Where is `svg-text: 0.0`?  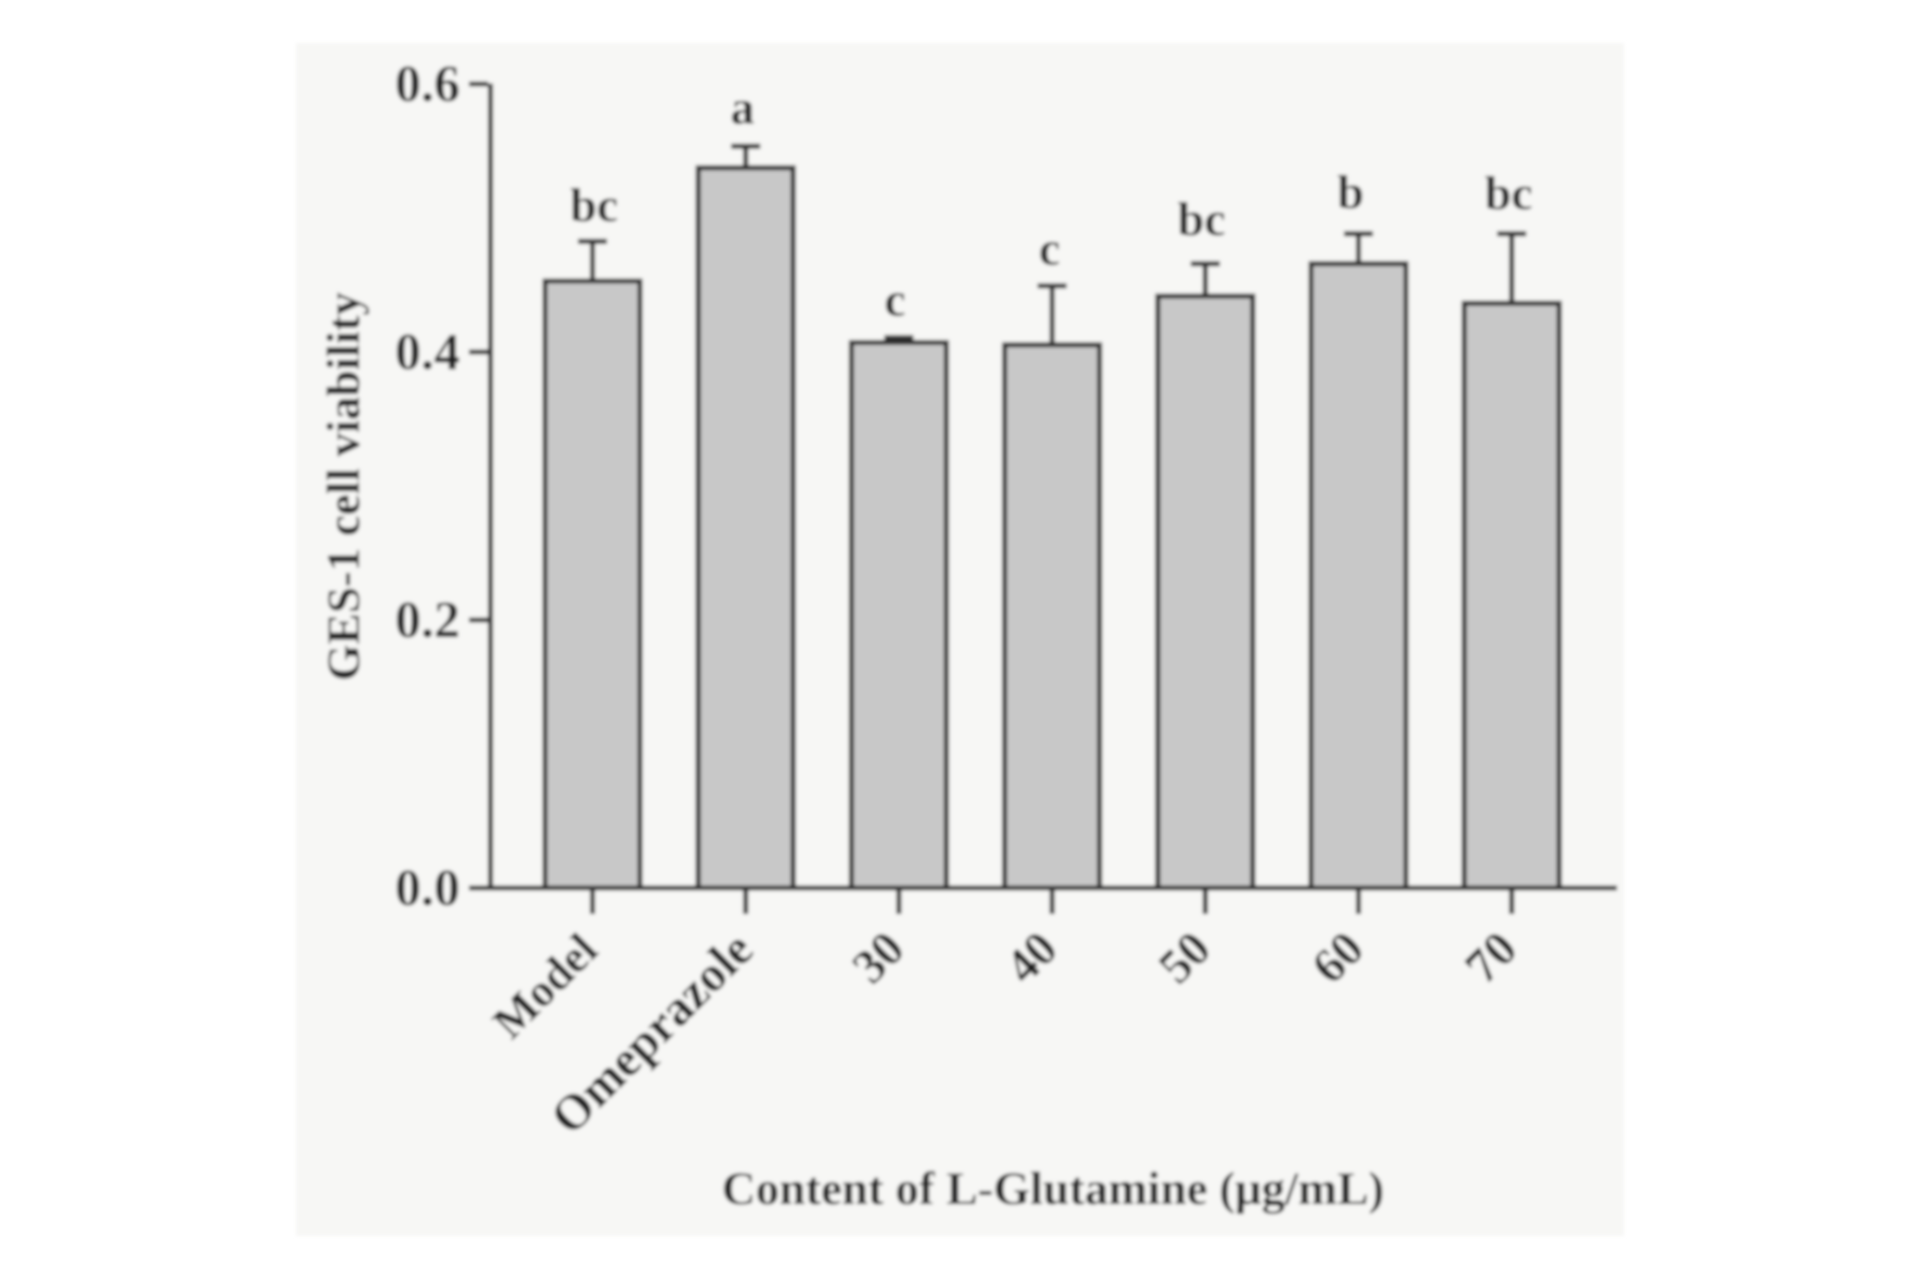 svg-text: 0.0 is located at coordinates (427, 888).